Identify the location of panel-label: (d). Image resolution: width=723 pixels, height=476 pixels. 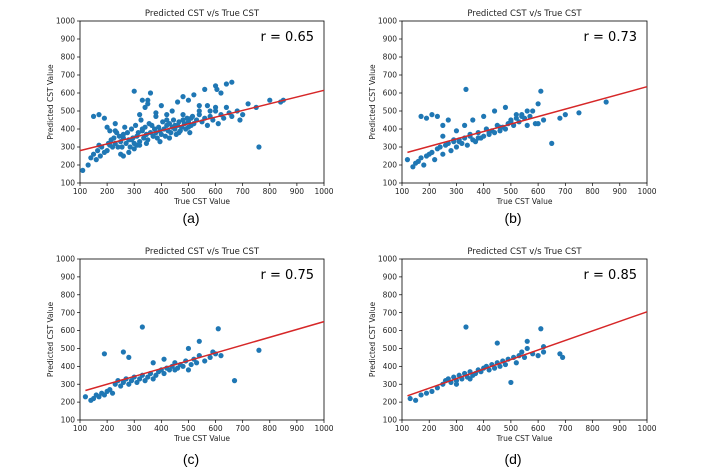
(512, 459).